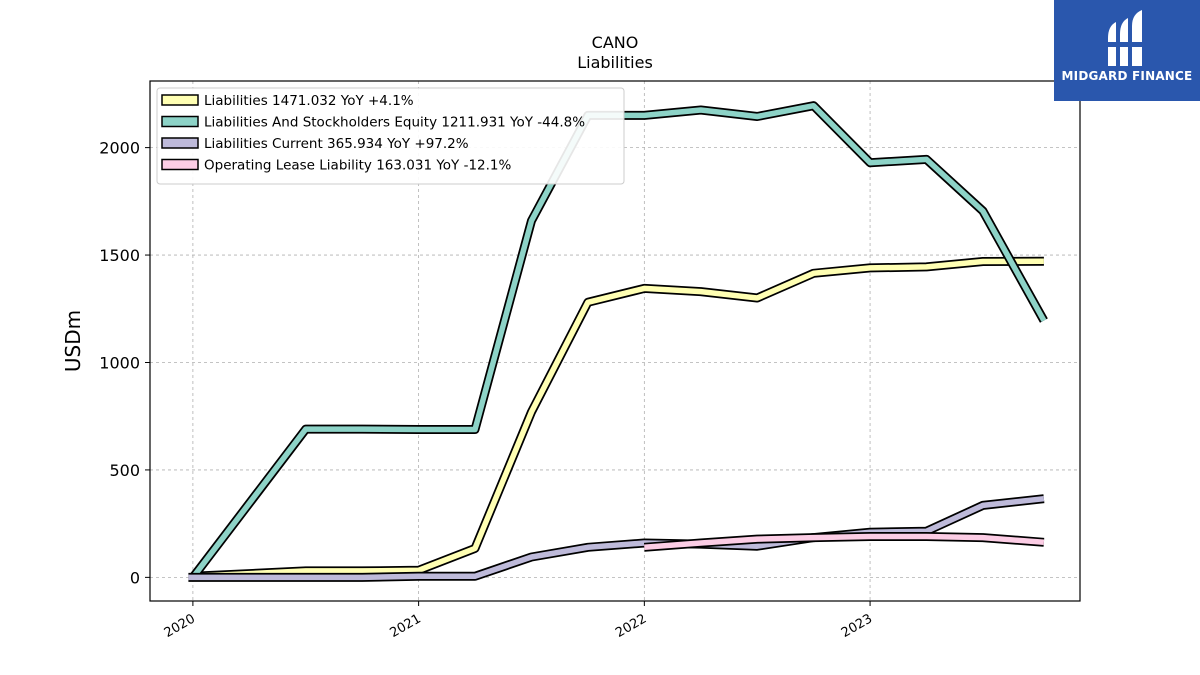 The height and width of the screenshot is (675, 1200). I want to click on brand-name: MIDGARD FINANCE, so click(1127, 76).